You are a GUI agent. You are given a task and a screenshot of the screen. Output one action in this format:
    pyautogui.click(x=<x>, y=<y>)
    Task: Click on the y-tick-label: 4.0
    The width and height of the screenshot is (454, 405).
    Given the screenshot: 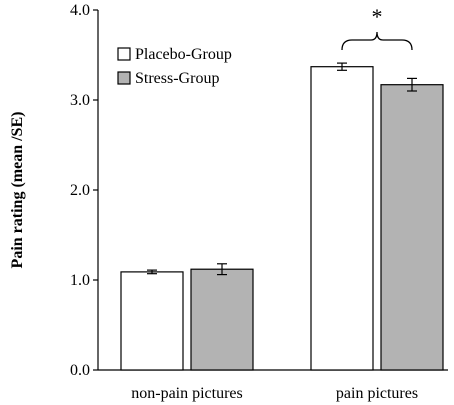 What is the action you would take?
    pyautogui.click(x=80, y=10)
    